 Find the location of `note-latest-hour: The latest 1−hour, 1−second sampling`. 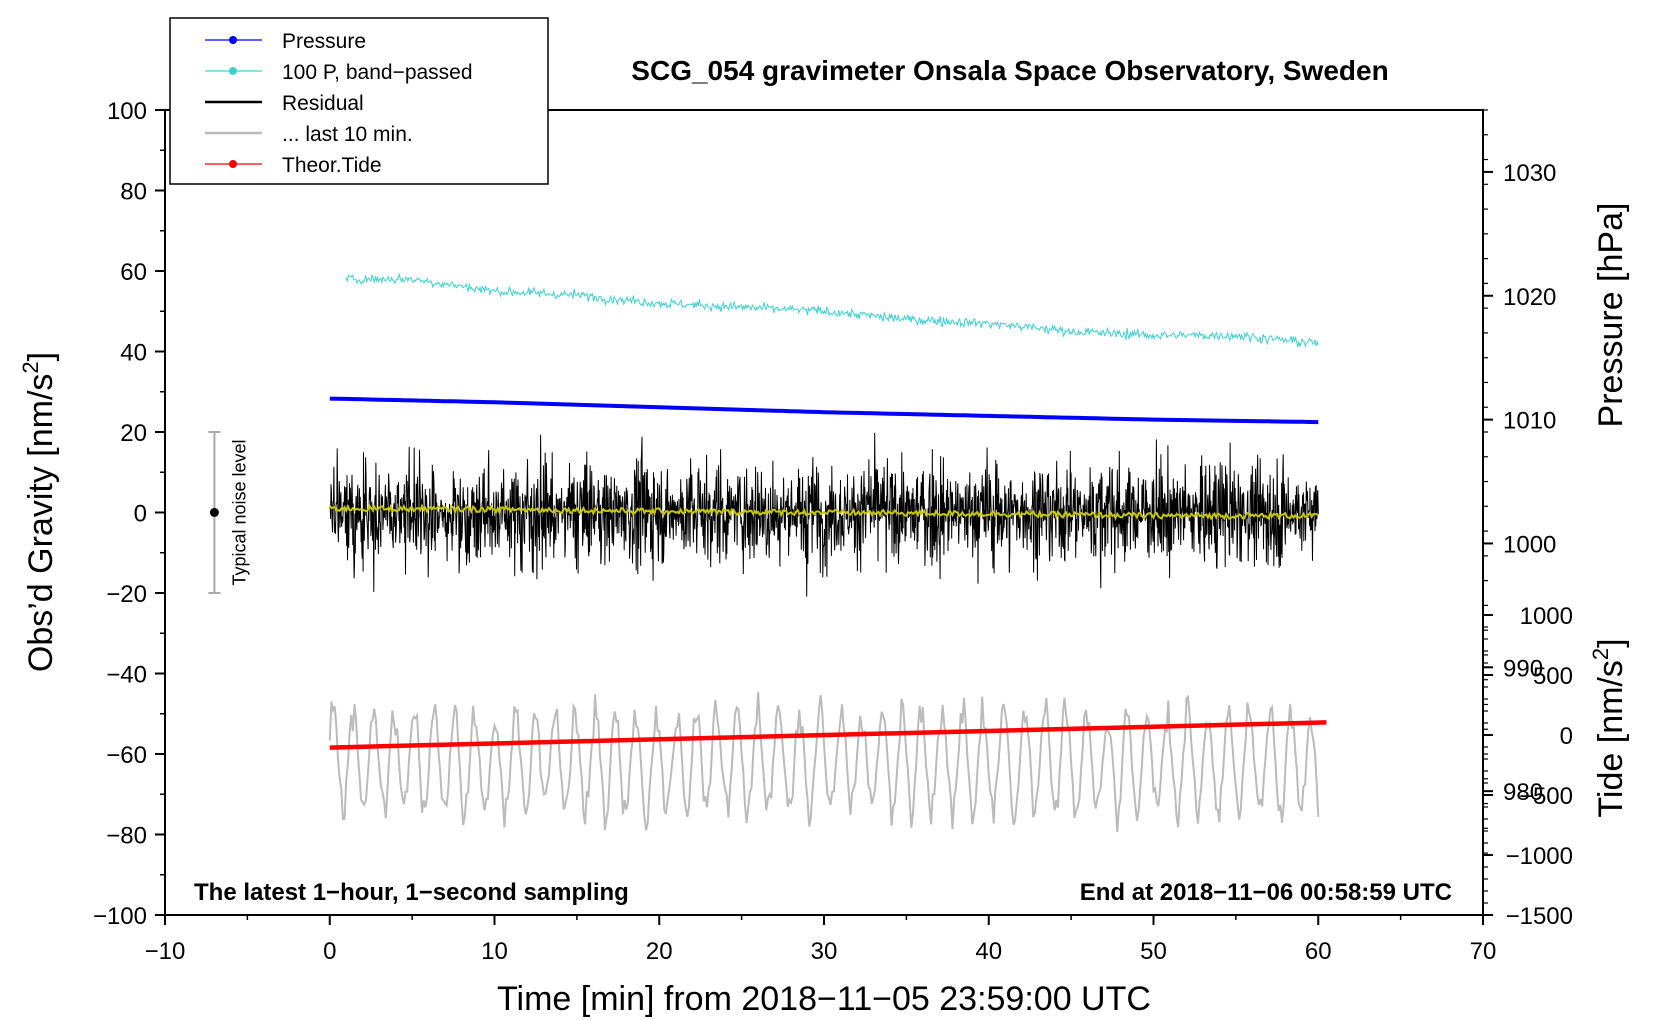

note-latest-hour: The latest 1−hour, 1−second sampling is located at coordinates (411, 892).